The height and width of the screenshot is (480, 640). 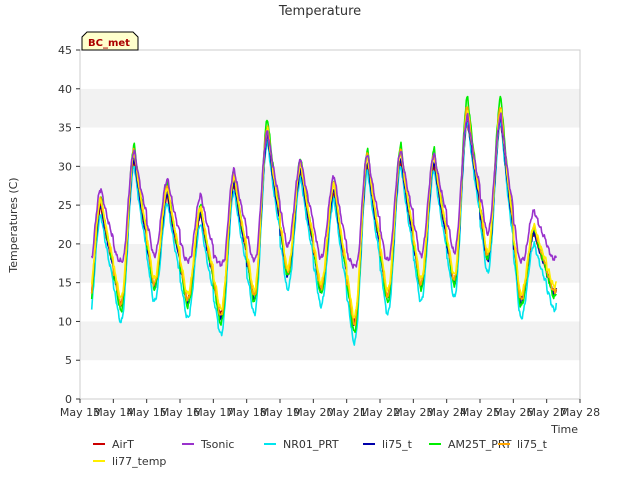 I want to click on x-tick-label: May 28, so click(x=580, y=412).